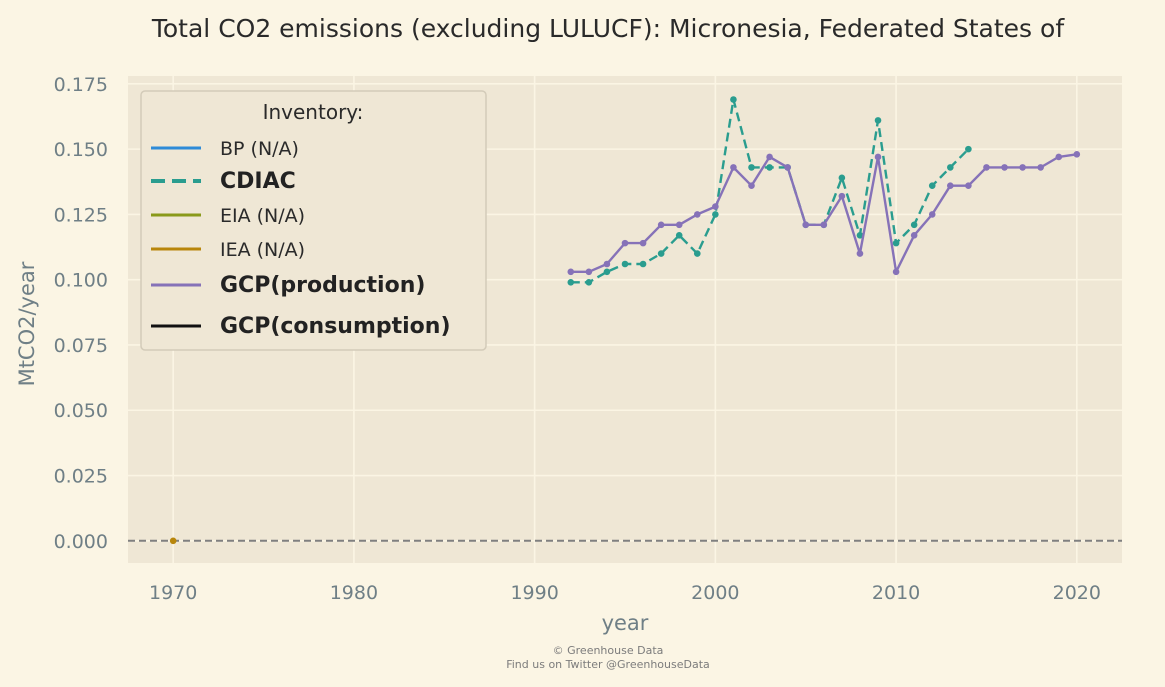 This screenshot has width=1165, height=687. I want to click on y-tick-label: 0.125, so click(81, 215).